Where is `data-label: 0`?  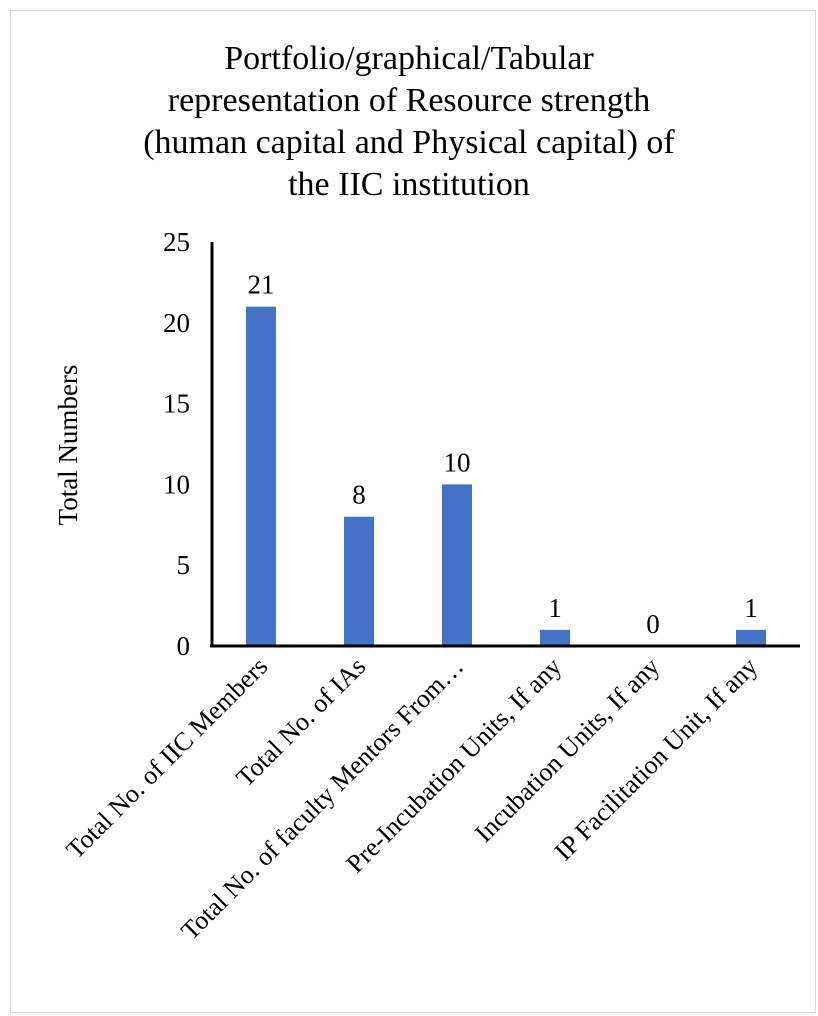
data-label: 0 is located at coordinates (653, 624).